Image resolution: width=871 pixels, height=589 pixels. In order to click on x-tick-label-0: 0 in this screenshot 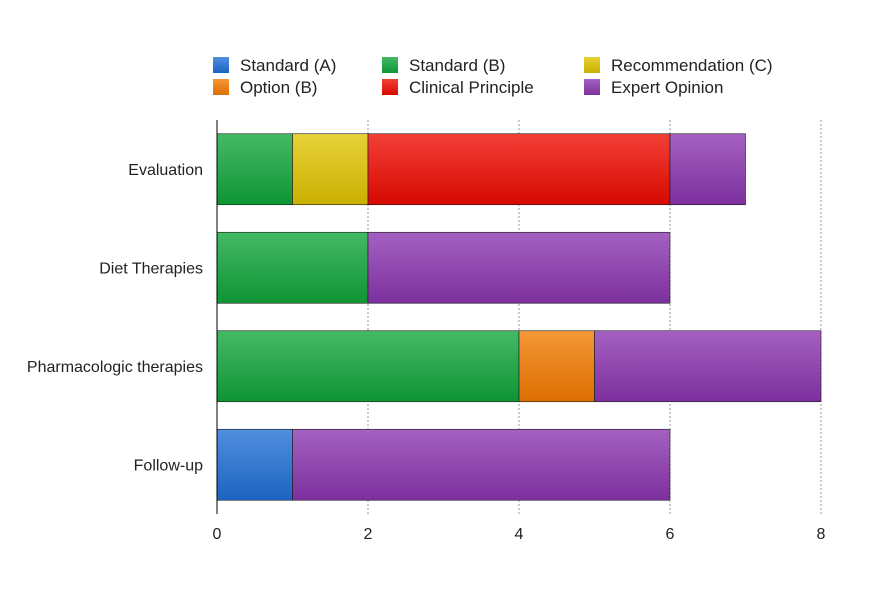, I will do `click(217, 534)`.